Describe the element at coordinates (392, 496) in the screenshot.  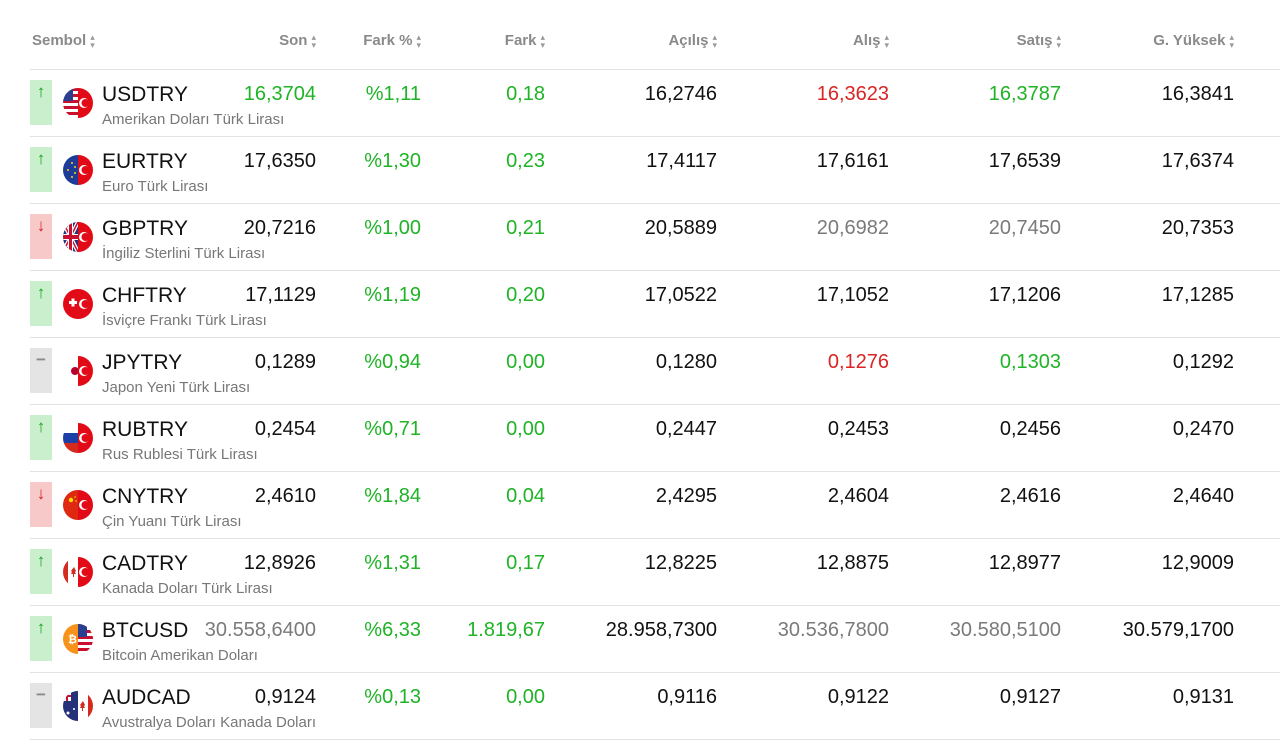
I see `change-percent: %1,84` at that location.